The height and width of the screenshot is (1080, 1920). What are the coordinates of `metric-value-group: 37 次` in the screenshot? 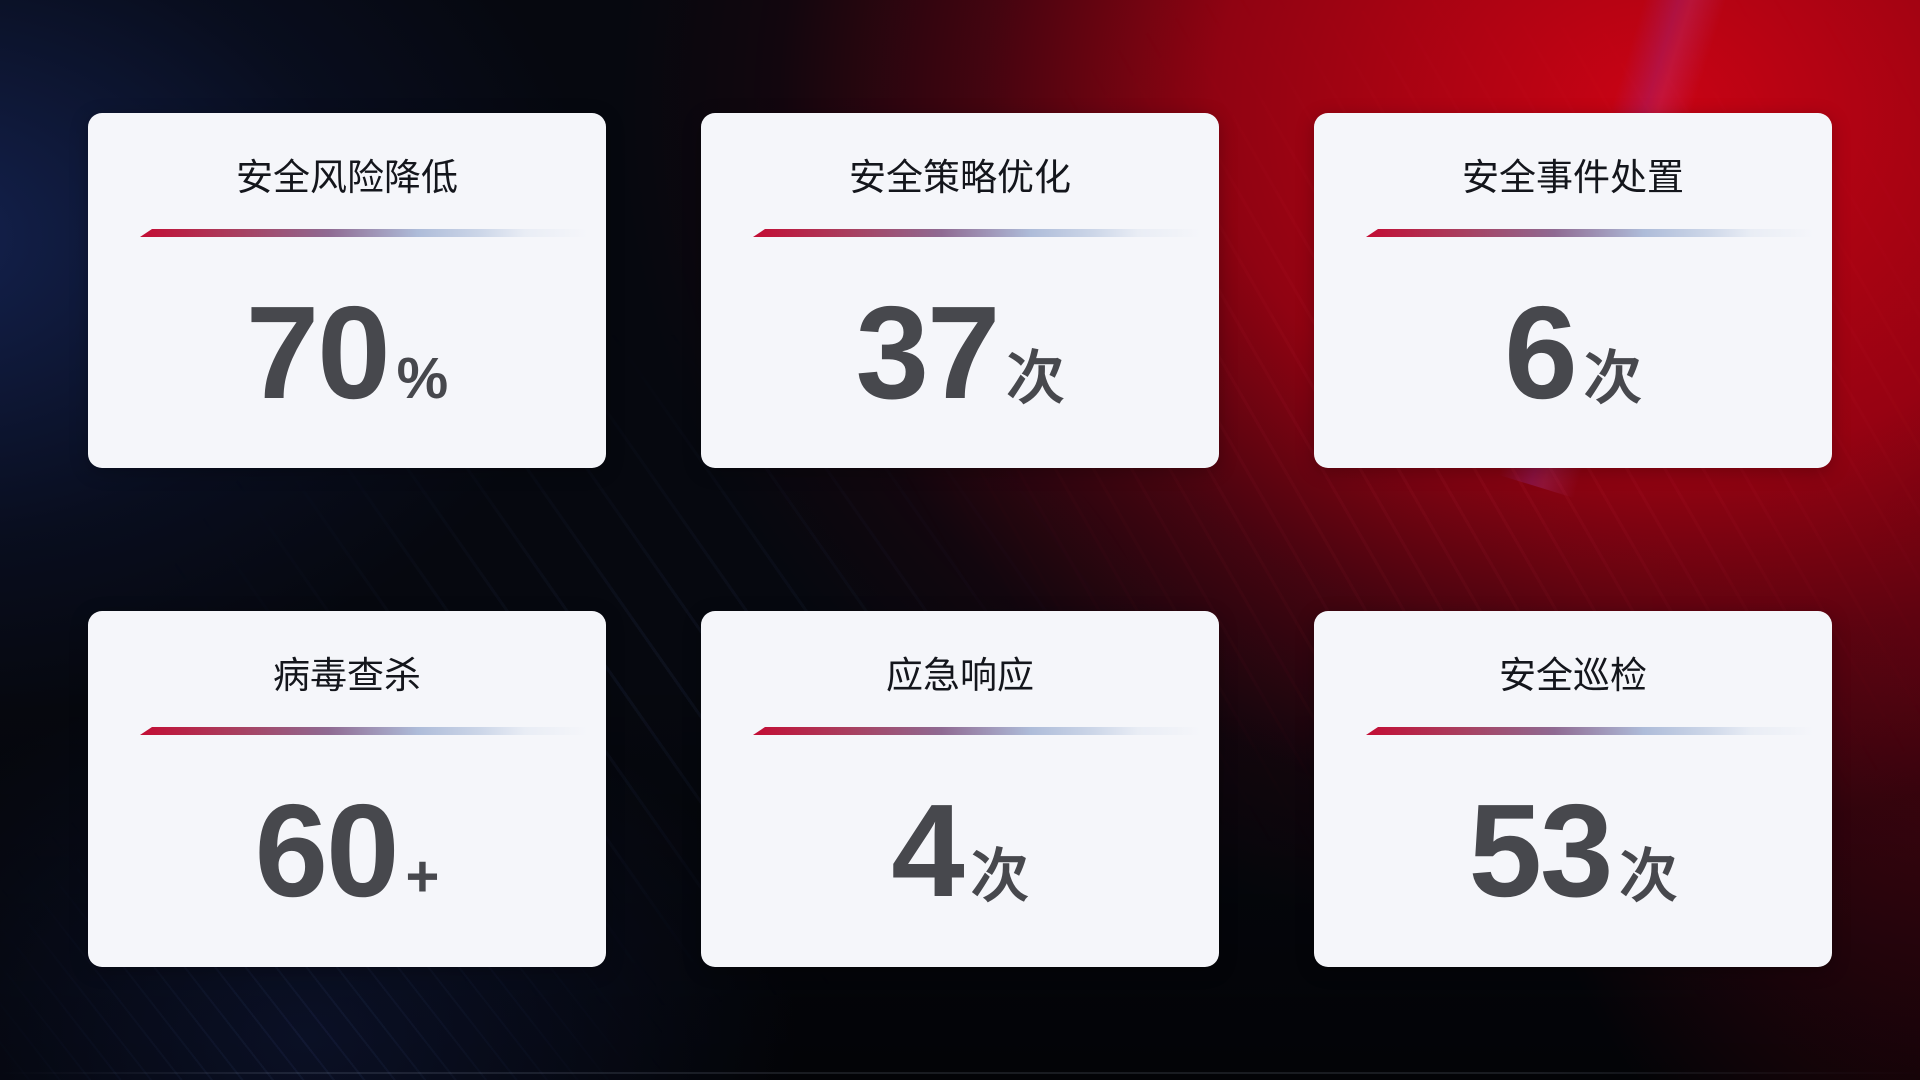 It's located at (960, 353).